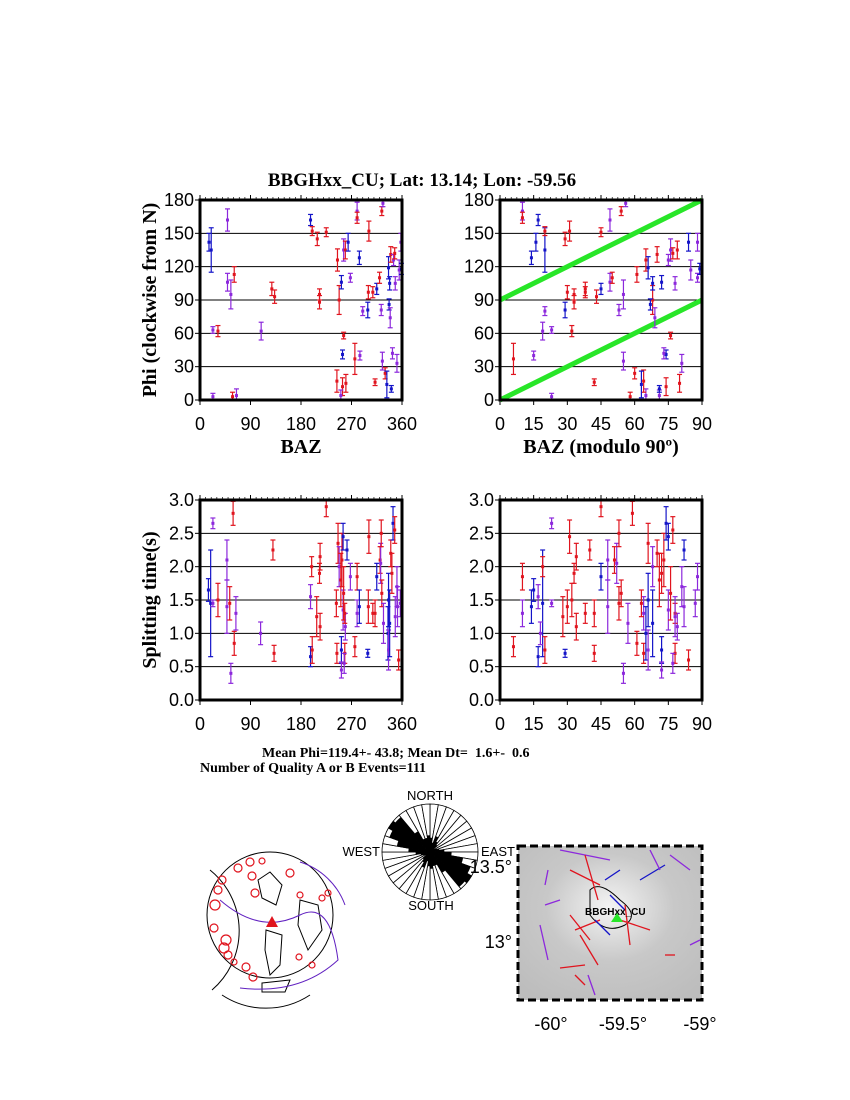 The height and width of the screenshot is (1100, 850). What do you see at coordinates (590, 612) in the screenshot?
I see `dt-vs-baz-mod90-plot: 0.0 0.5 1.0 1.5 2.0 2.5 3.0 0 15 30 45 60 75 90` at bounding box center [590, 612].